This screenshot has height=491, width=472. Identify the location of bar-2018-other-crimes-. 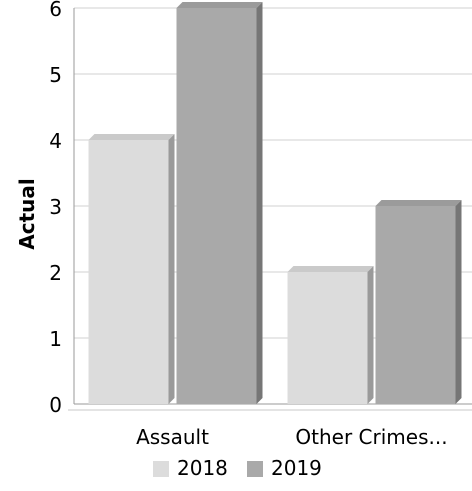
(327, 338).